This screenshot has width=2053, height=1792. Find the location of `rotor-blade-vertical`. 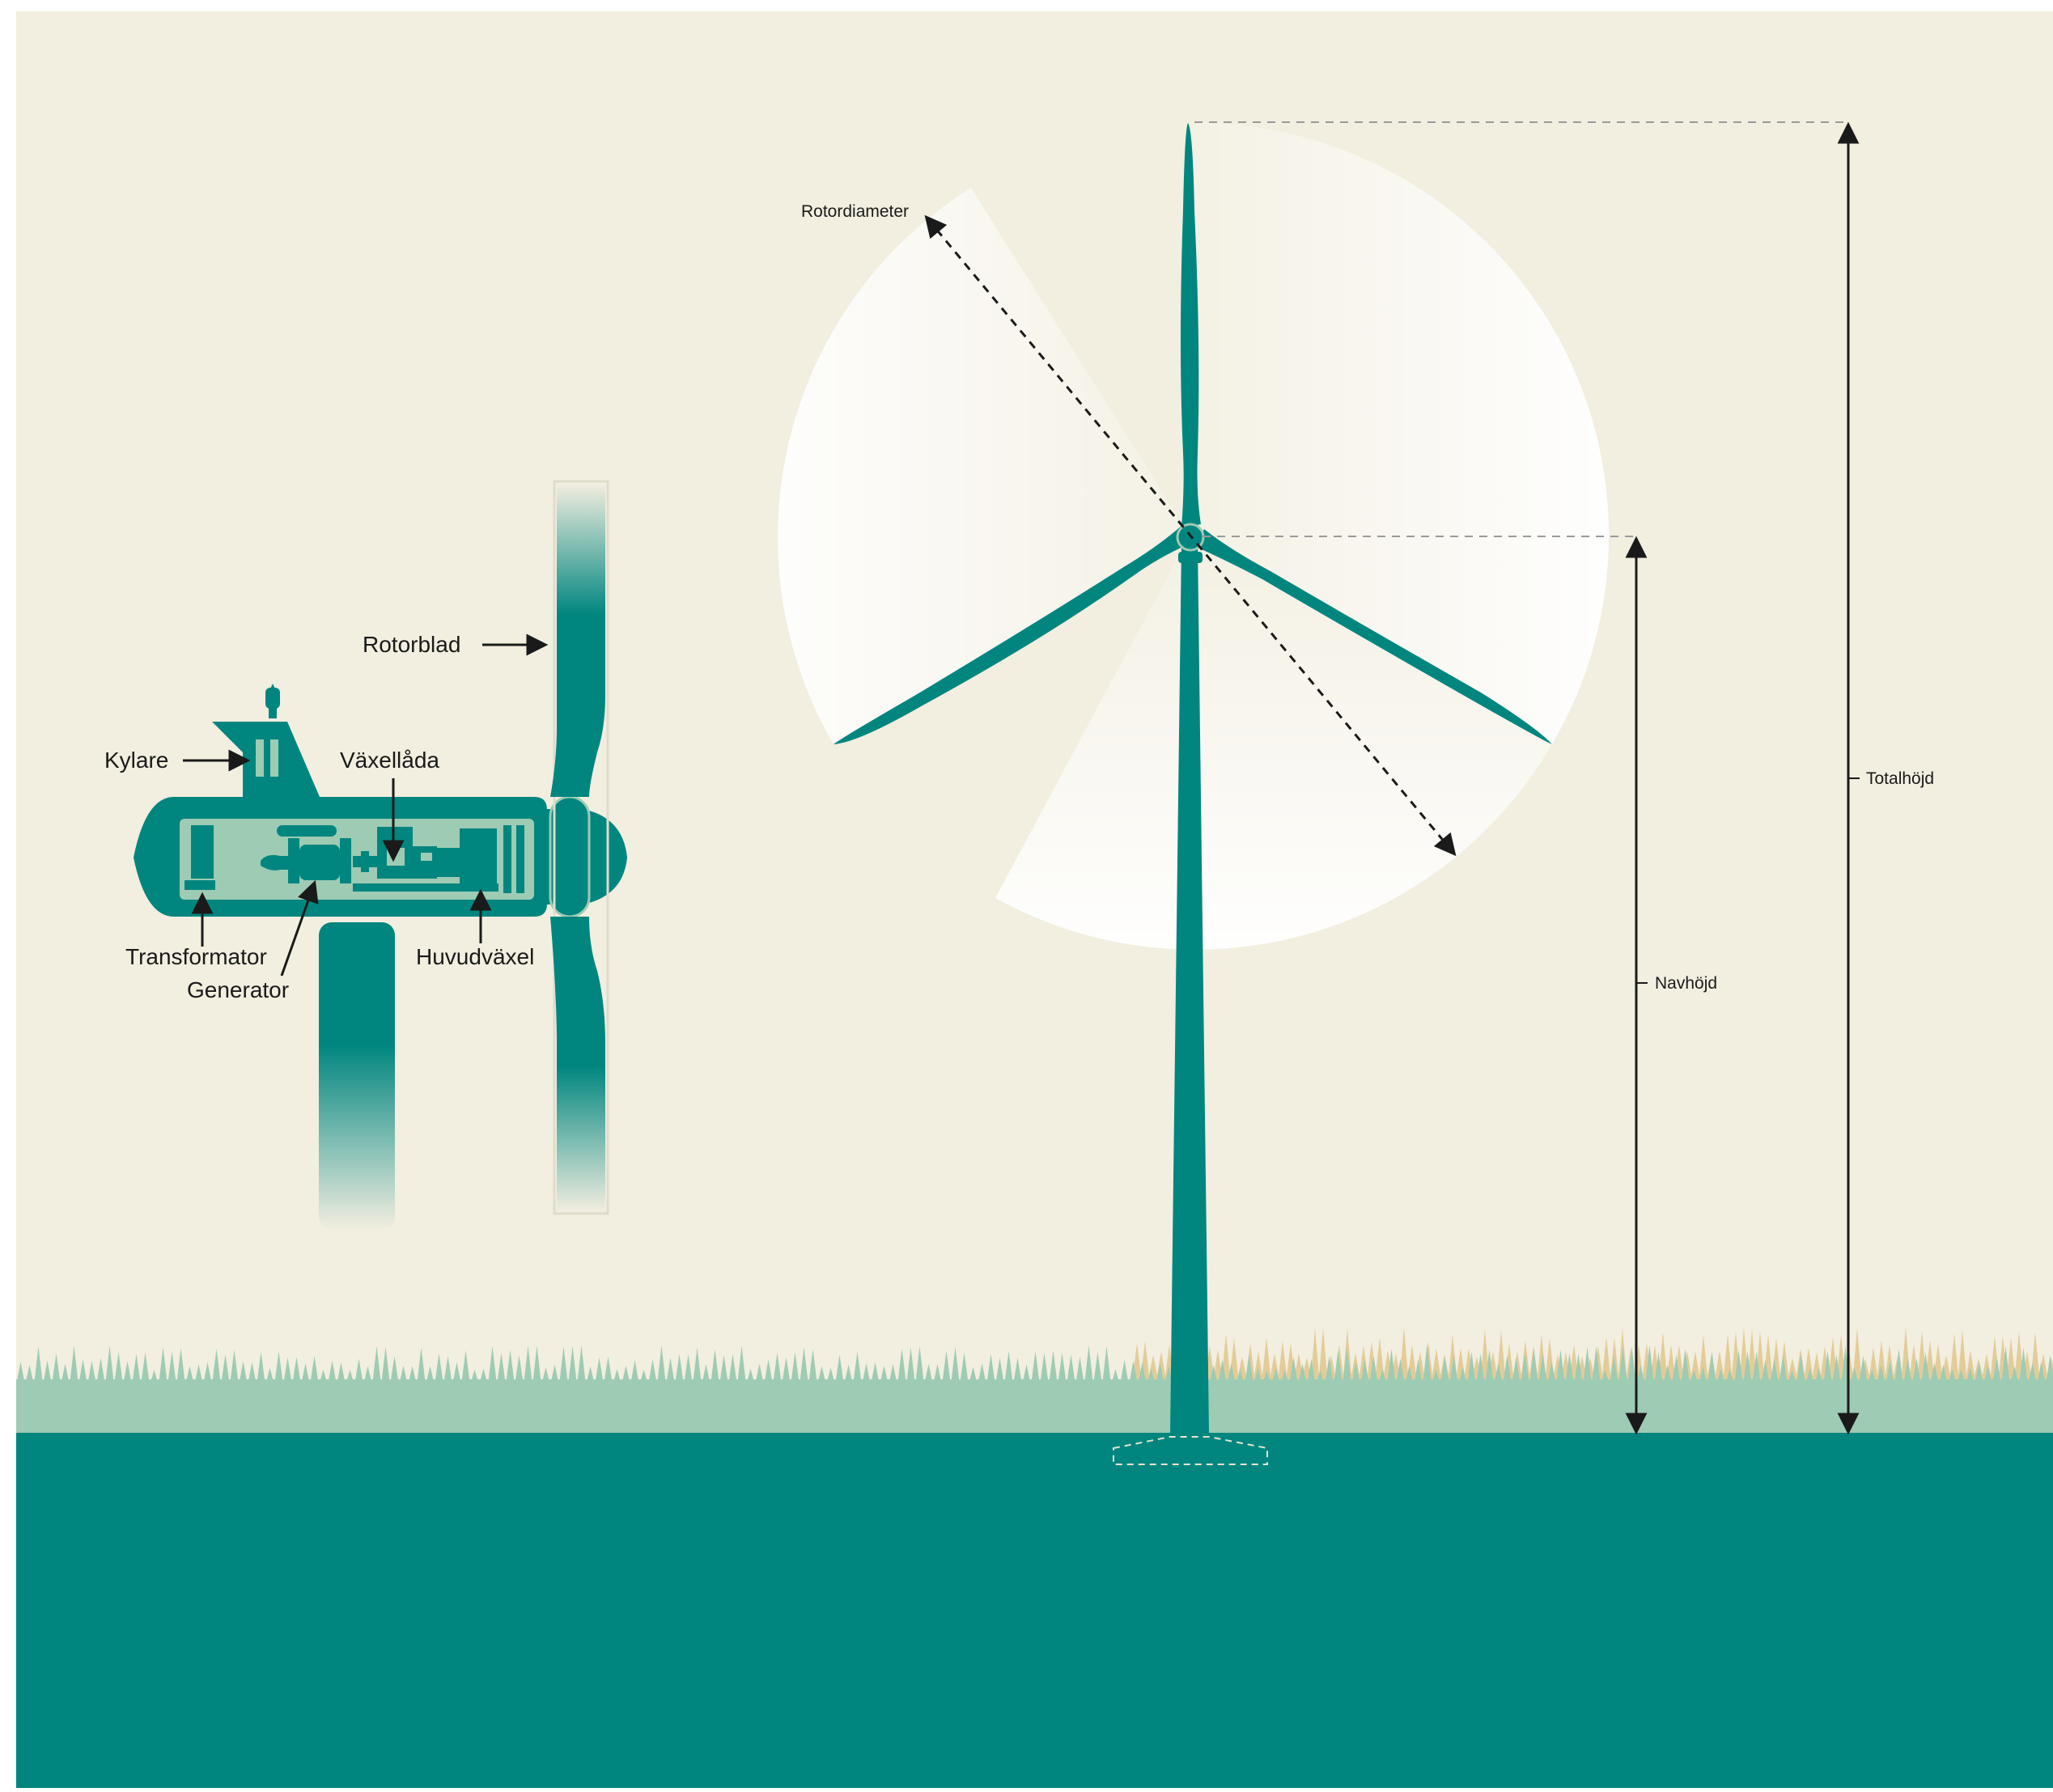

rotor-blade-vertical is located at coordinates (577, 848).